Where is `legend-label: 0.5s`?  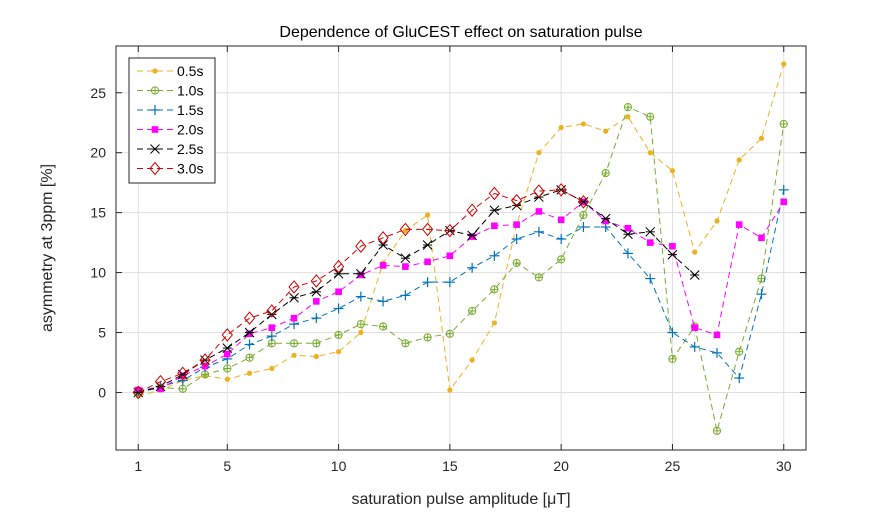
legend-label: 0.5s is located at coordinates (190, 71).